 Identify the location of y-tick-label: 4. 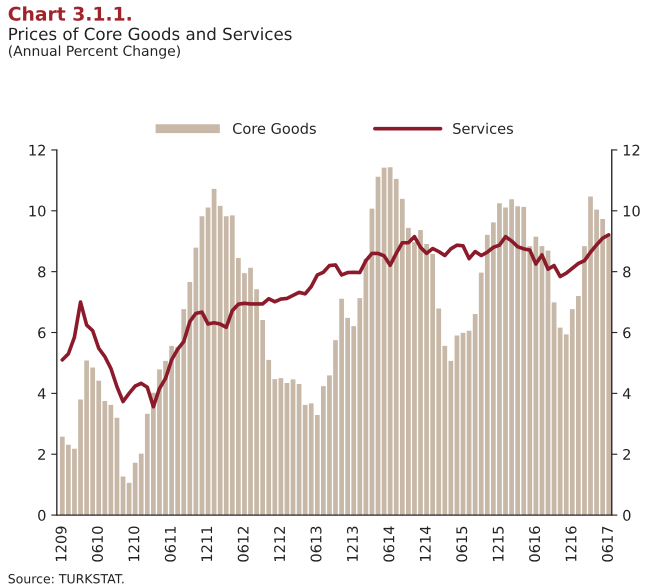
(42, 393).